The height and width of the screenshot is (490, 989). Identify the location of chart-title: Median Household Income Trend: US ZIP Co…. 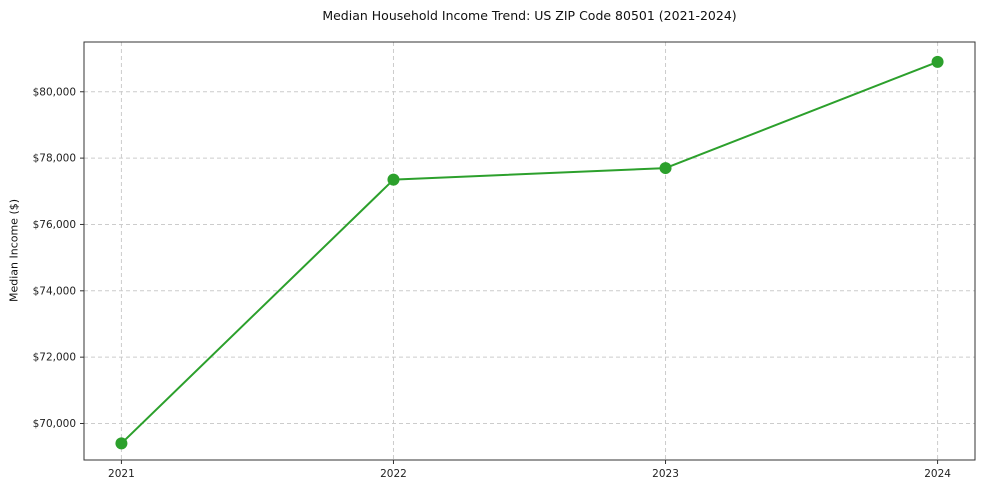
(529, 15).